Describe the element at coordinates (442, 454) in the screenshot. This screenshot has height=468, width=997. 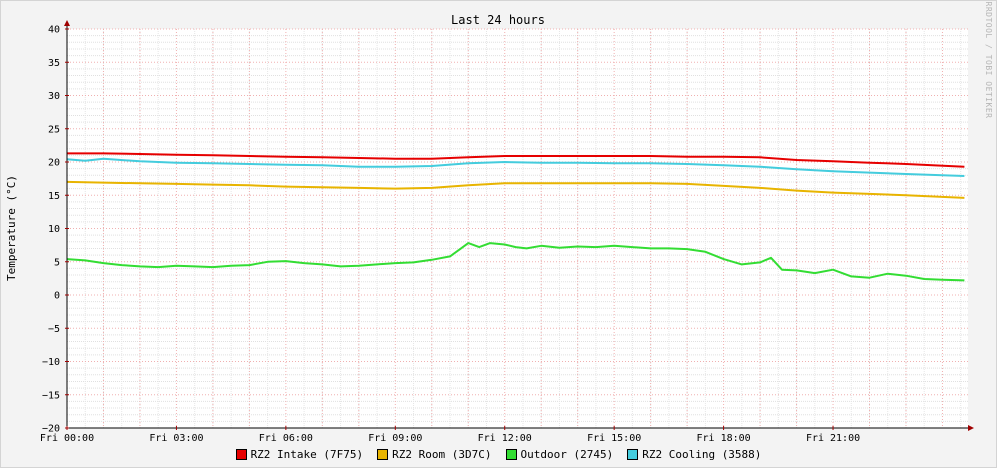
I see `legend-label: RZ2 Room (3D7C)` at that location.